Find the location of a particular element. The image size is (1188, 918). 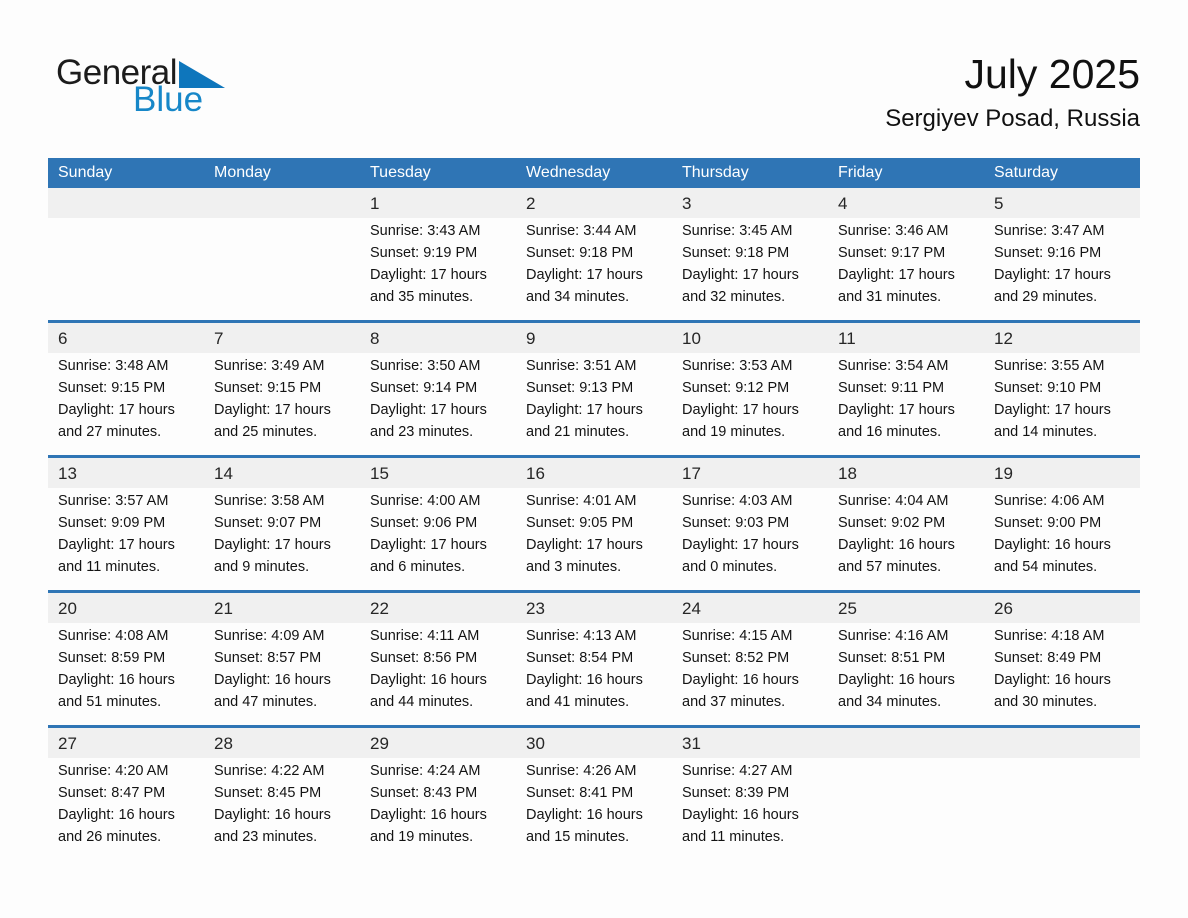

sunrise-text: Sunrise: 4:08 AM is located at coordinates (113, 636).